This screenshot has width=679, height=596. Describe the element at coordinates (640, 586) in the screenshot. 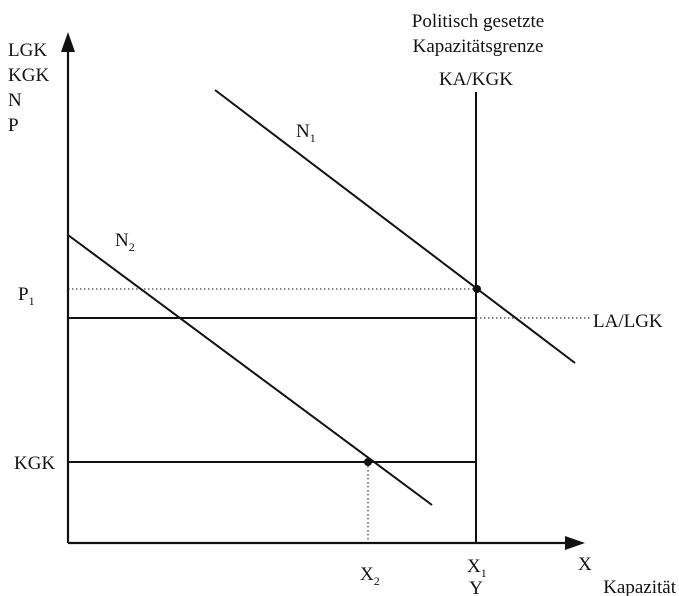

I see `x-axis-title: Kapazität` at that location.